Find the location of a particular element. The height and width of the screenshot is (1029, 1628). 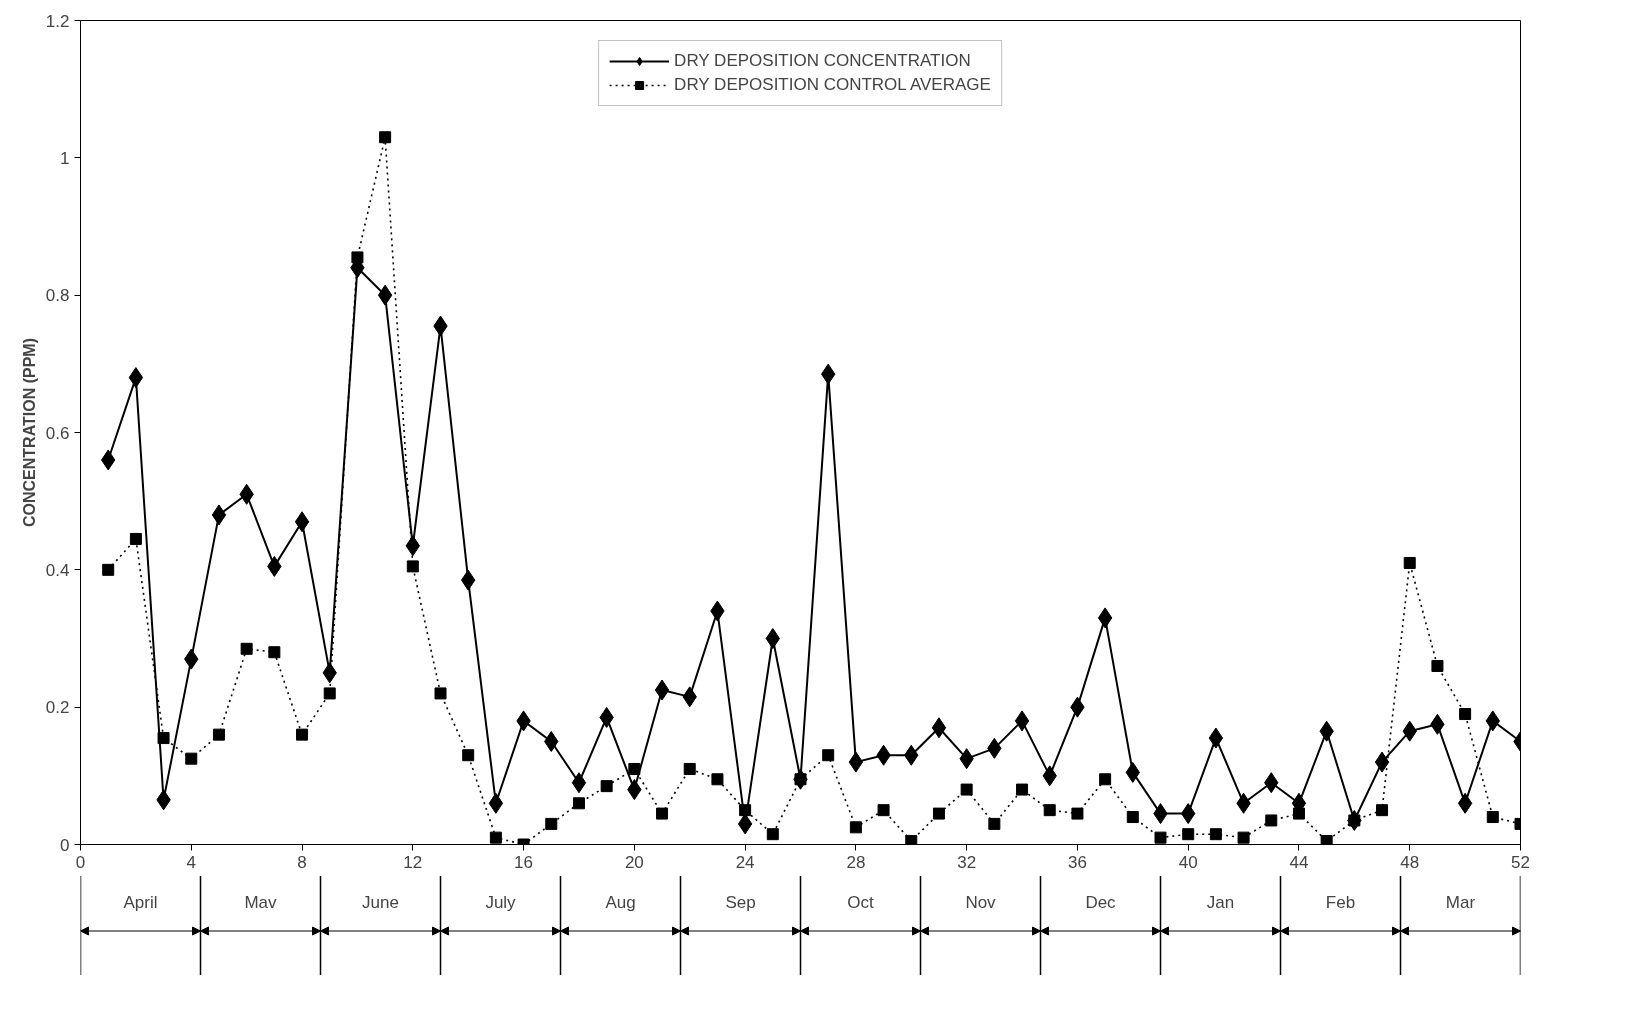

x-tick-label: 52 is located at coordinates (1520, 862).